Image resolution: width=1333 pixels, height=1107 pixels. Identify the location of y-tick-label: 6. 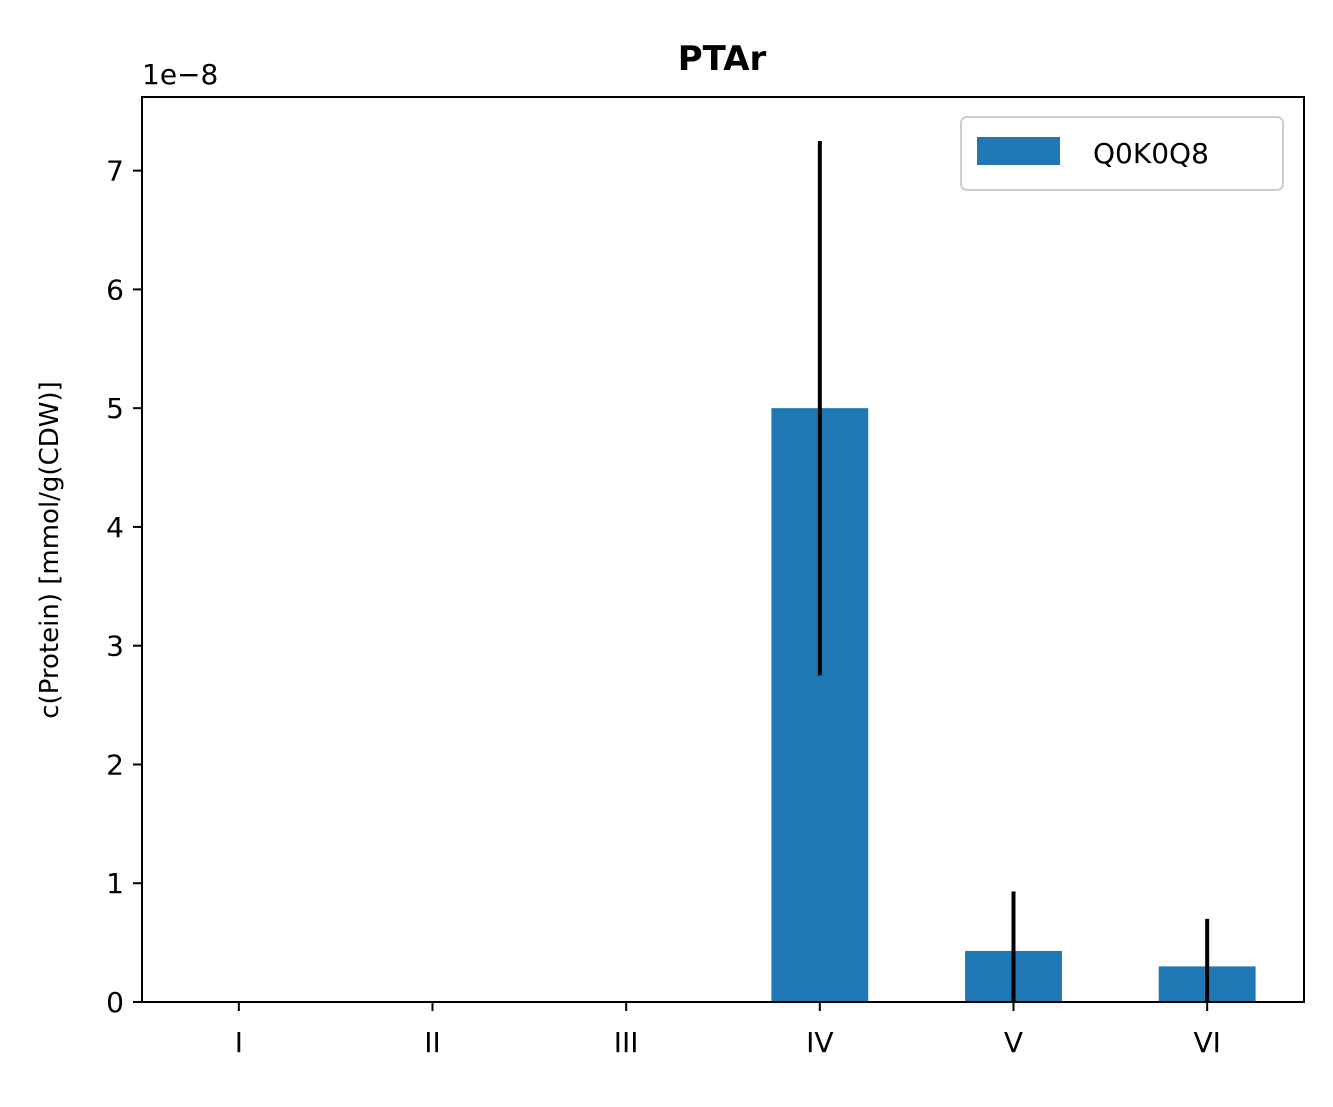
(115, 289).